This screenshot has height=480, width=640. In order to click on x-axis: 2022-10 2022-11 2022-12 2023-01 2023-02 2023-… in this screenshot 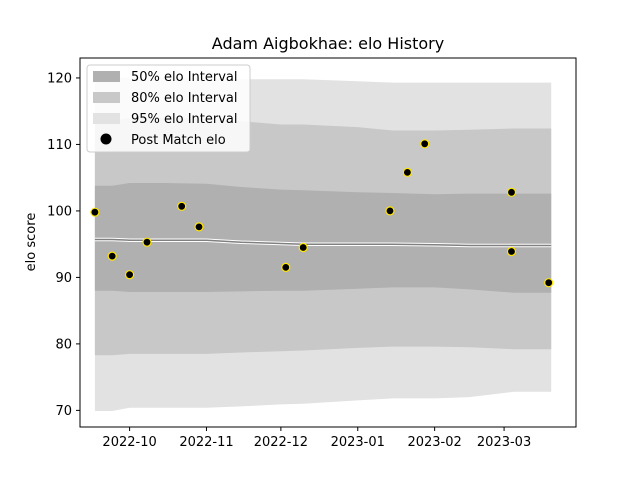, I will do `click(316, 438)`.